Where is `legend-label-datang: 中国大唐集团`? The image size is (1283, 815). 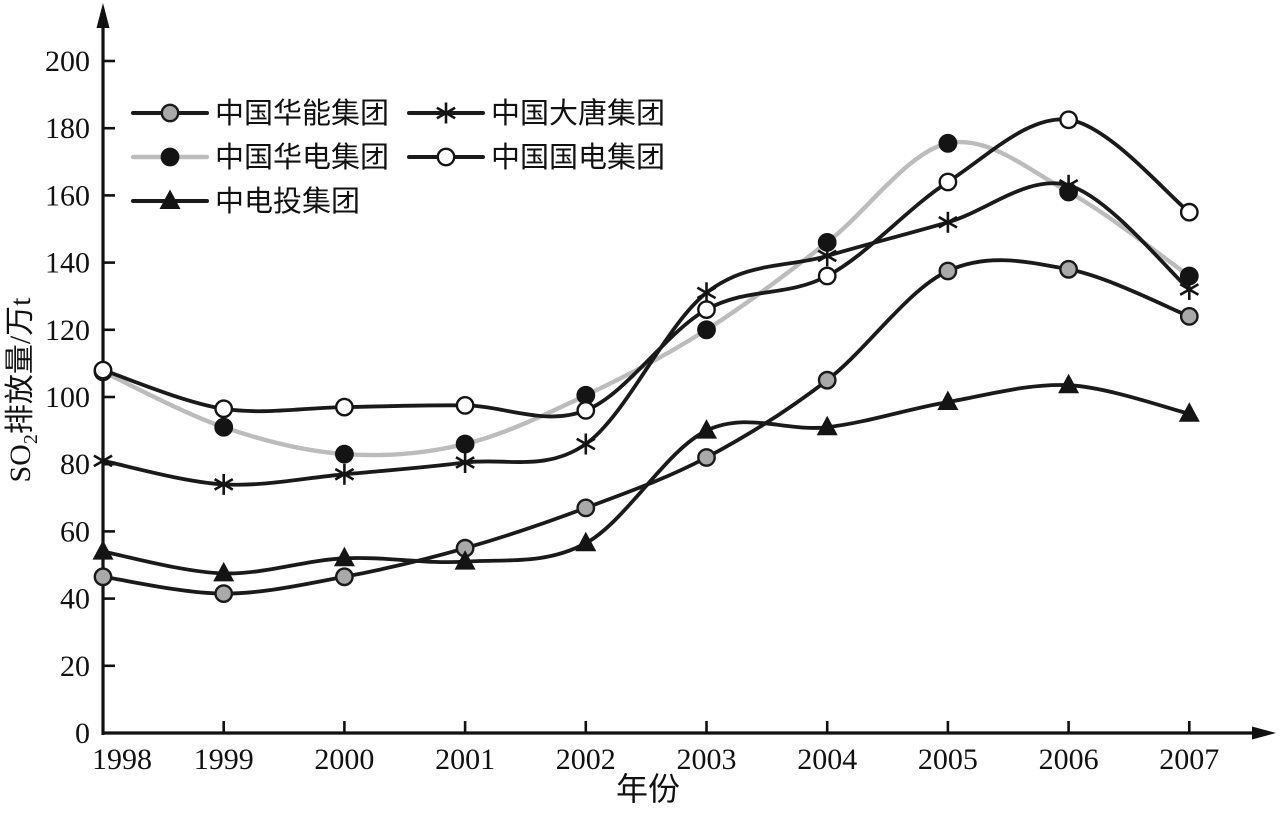
legend-label-datang: 中国大唐集团 is located at coordinates (578, 113).